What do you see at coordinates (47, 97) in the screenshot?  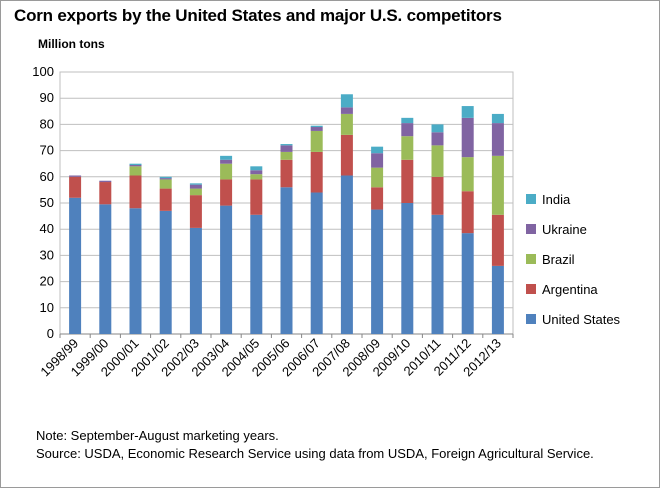 I see `y-tick-label: 90` at bounding box center [47, 97].